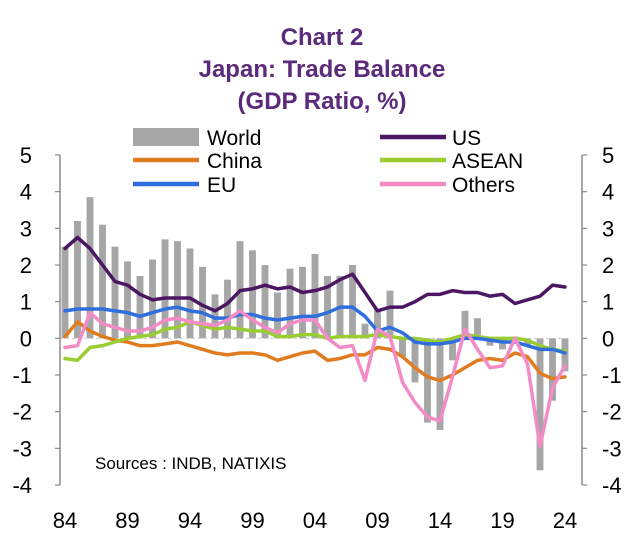 This screenshot has height=549, width=644. Describe the element at coordinates (608, 338) in the screenshot. I see `y-tick-label-right: 0` at that location.